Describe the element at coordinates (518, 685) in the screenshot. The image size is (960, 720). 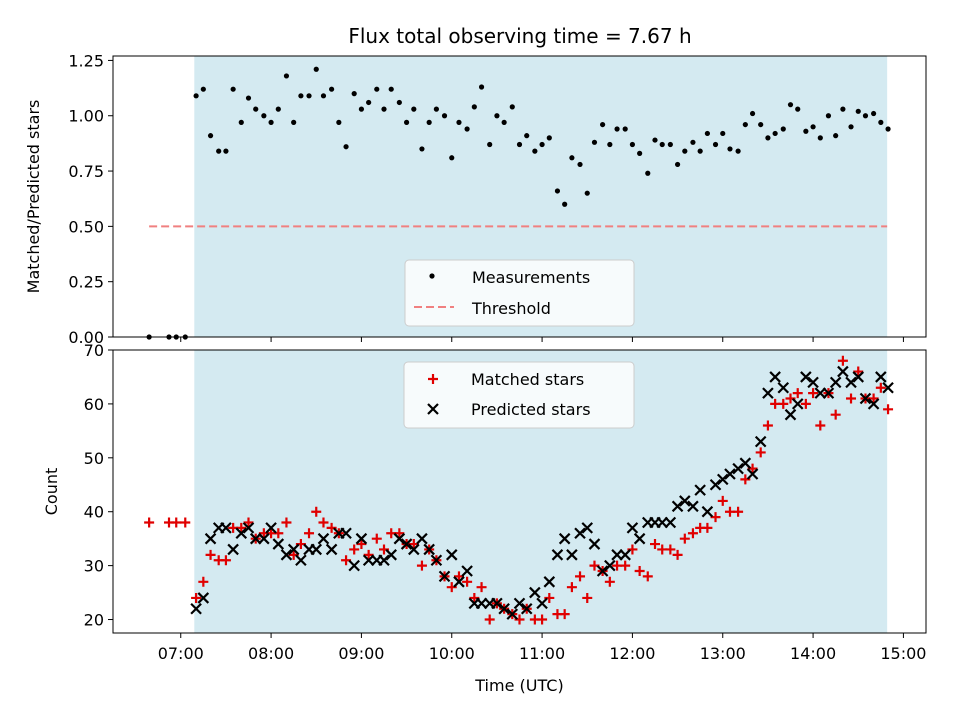
I see `x-axis-label: Time (UTC)` at that location.